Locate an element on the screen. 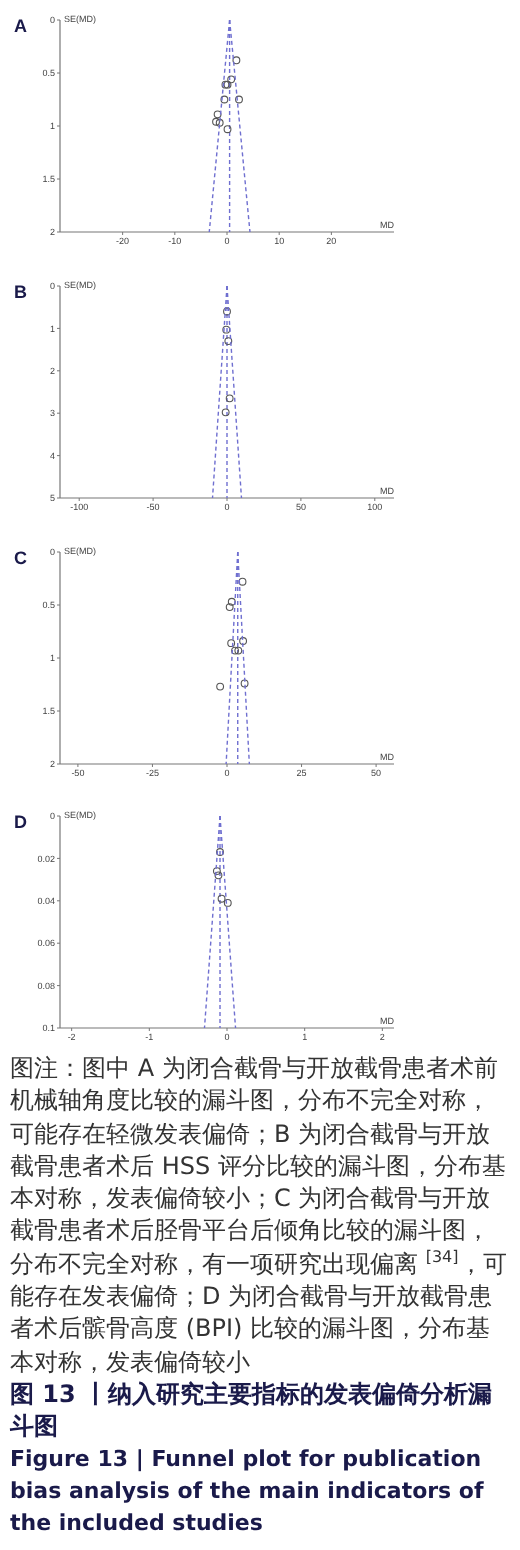 Image resolution: width=520 pixels, height=1550 pixels. chart-title: D is located at coordinates (21, 822).